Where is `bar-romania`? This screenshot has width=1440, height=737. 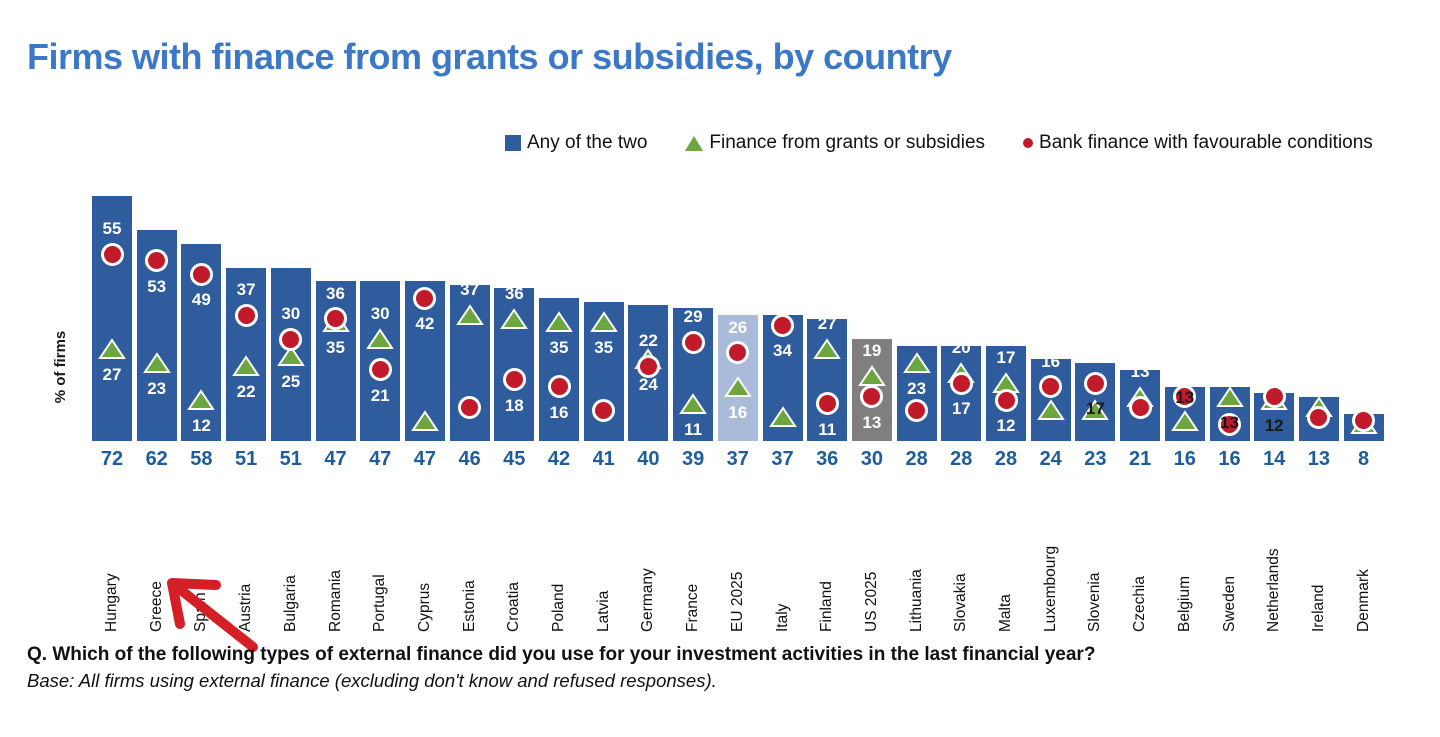 bar-romania is located at coordinates (335, 361).